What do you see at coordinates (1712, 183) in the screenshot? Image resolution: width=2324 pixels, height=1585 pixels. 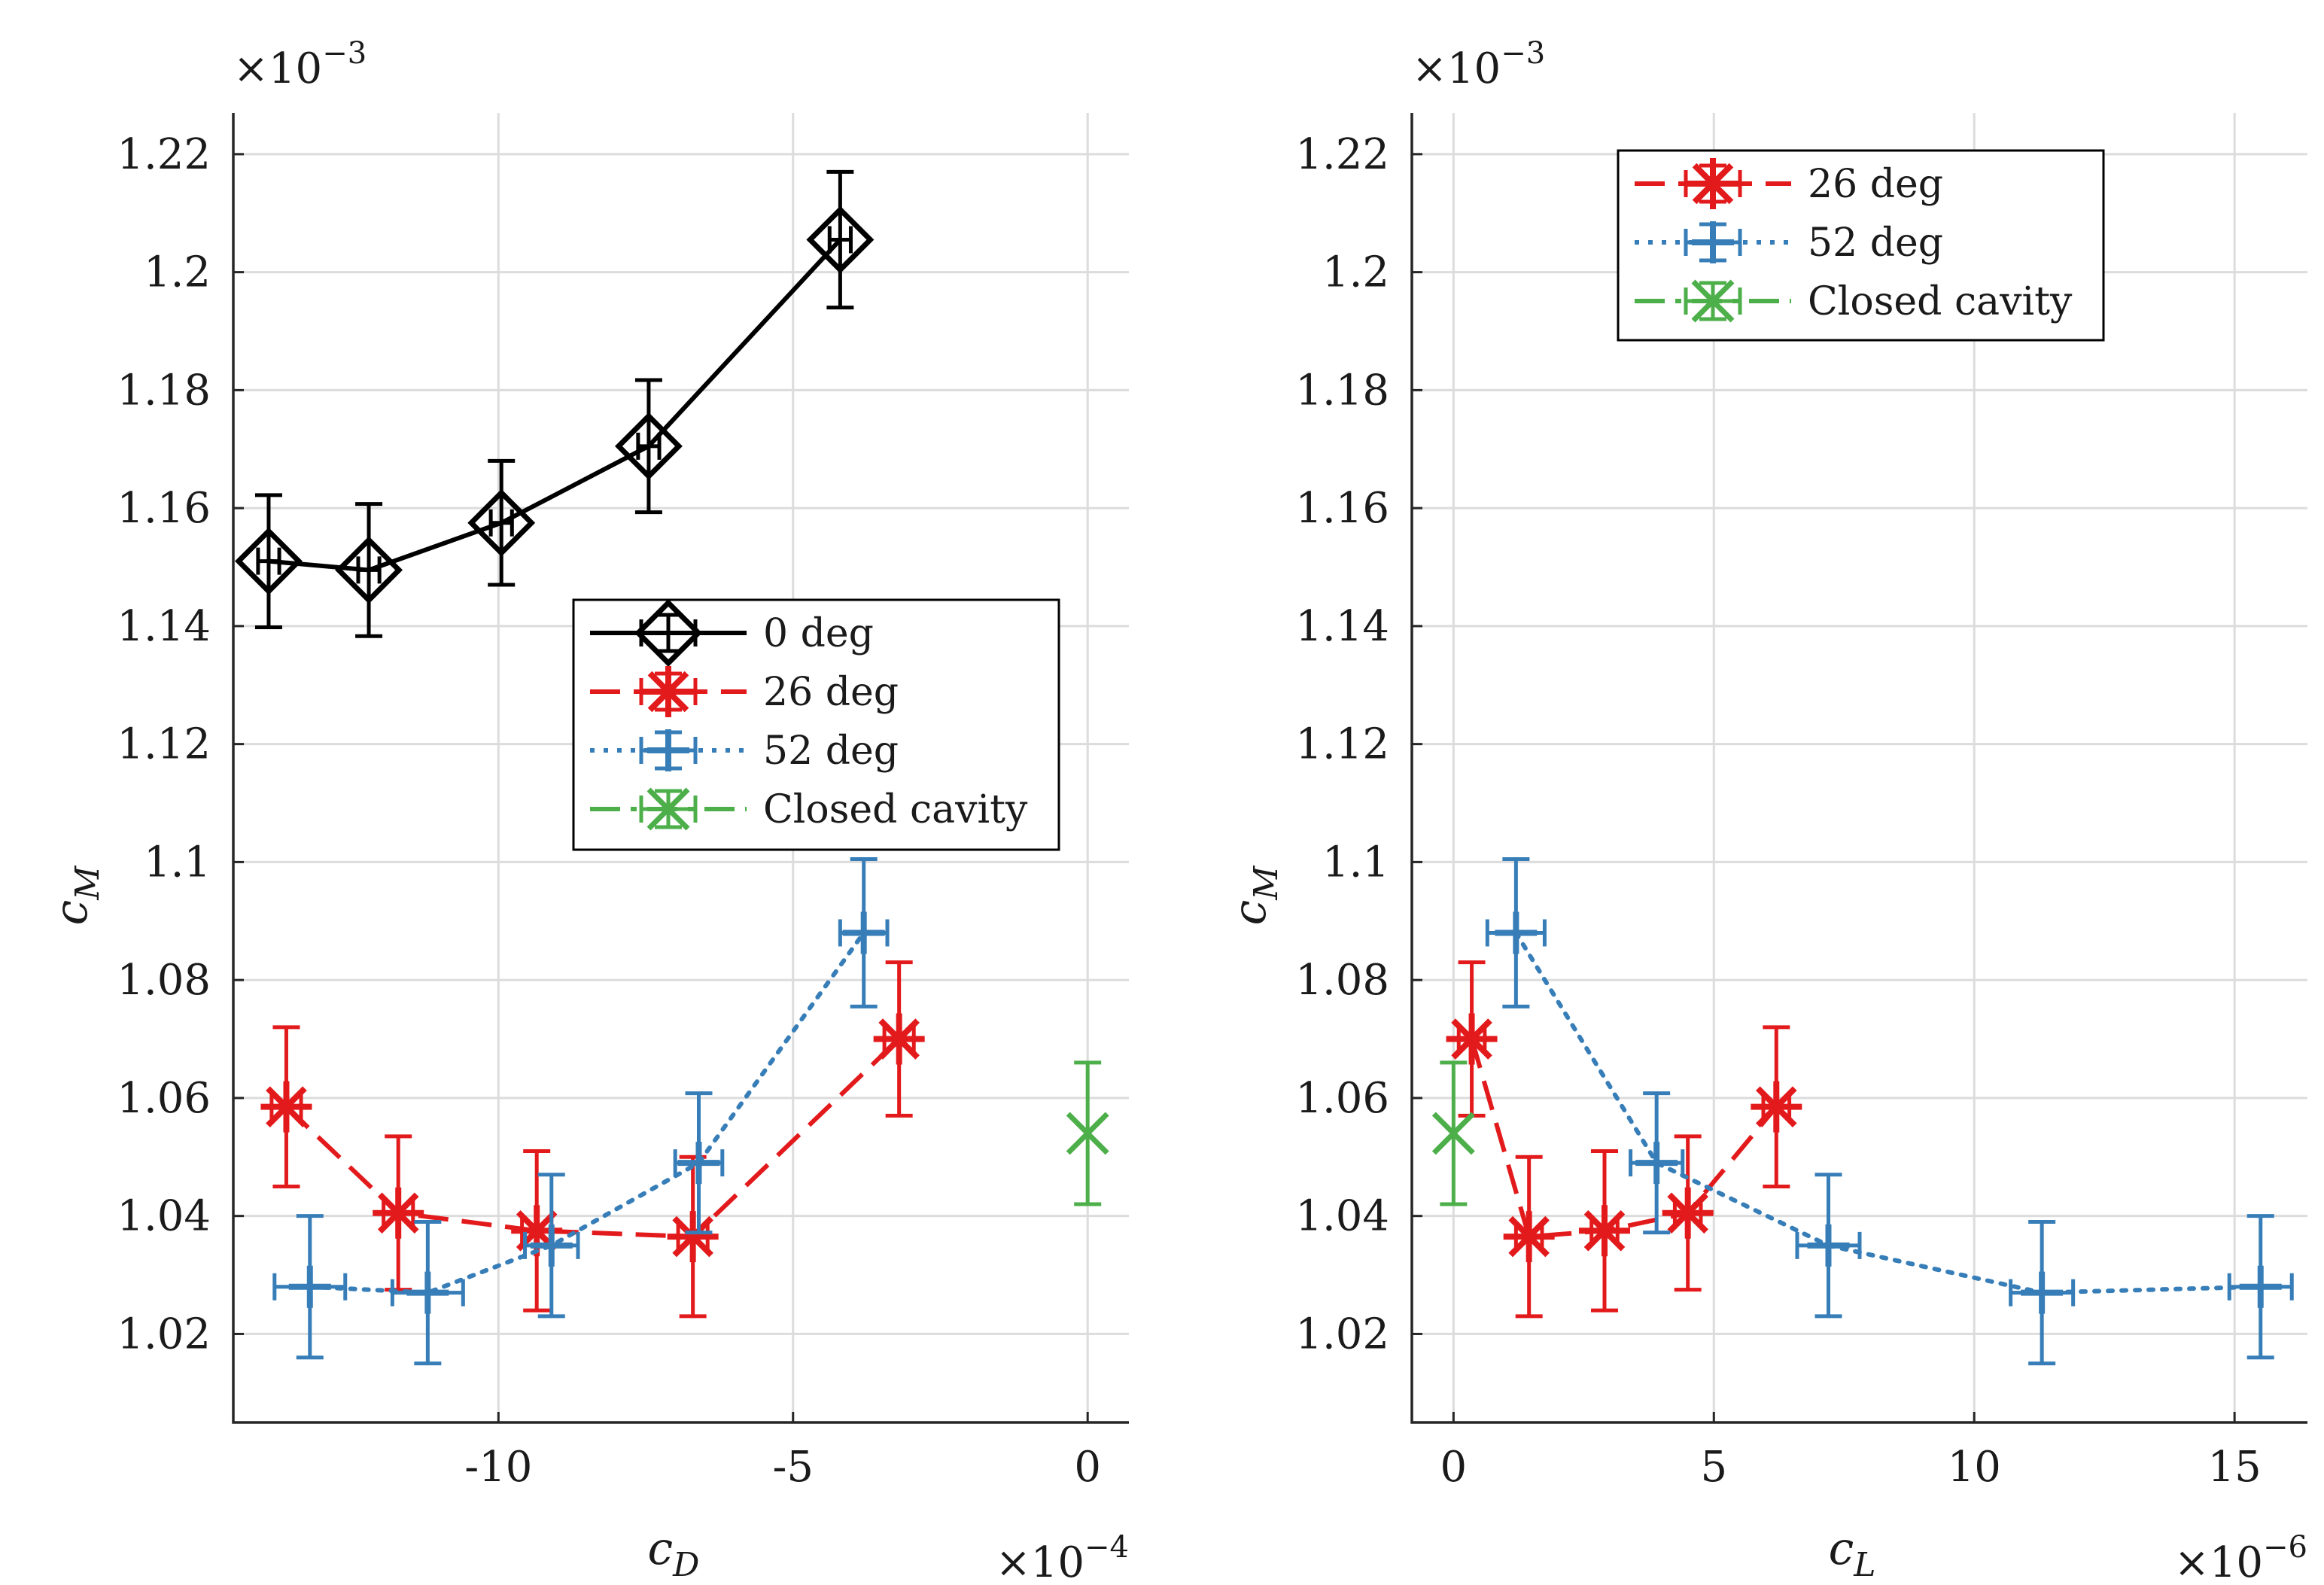 I see `legend-marker-26-deg` at bounding box center [1712, 183].